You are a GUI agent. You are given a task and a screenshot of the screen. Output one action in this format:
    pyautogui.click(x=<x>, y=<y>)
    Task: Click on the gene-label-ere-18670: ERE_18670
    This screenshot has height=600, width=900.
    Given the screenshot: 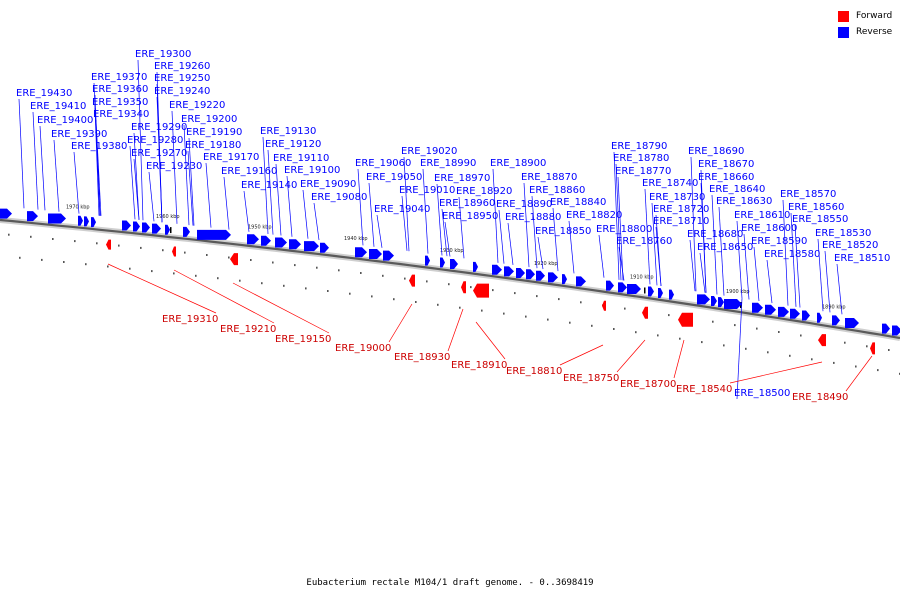 What is the action you would take?
    pyautogui.click(x=726, y=164)
    